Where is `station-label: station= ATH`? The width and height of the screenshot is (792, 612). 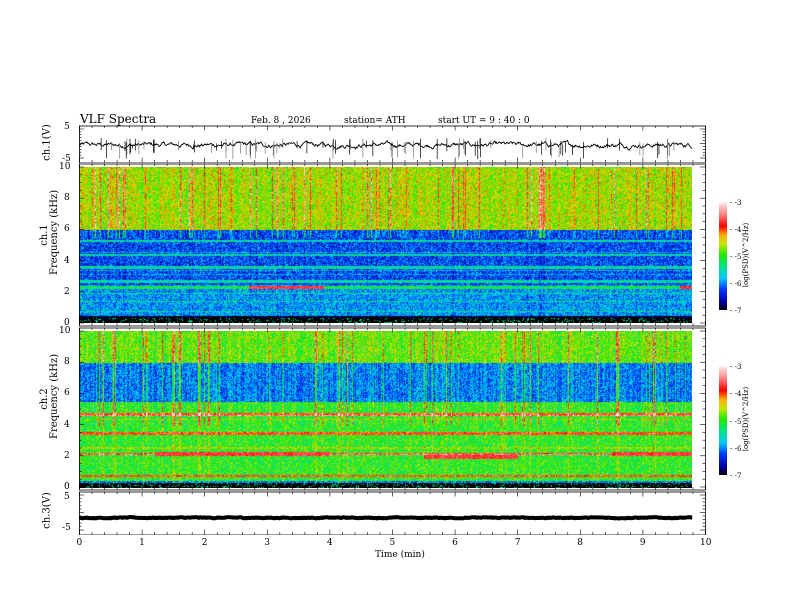 station-label: station= ATH is located at coordinates (375, 121).